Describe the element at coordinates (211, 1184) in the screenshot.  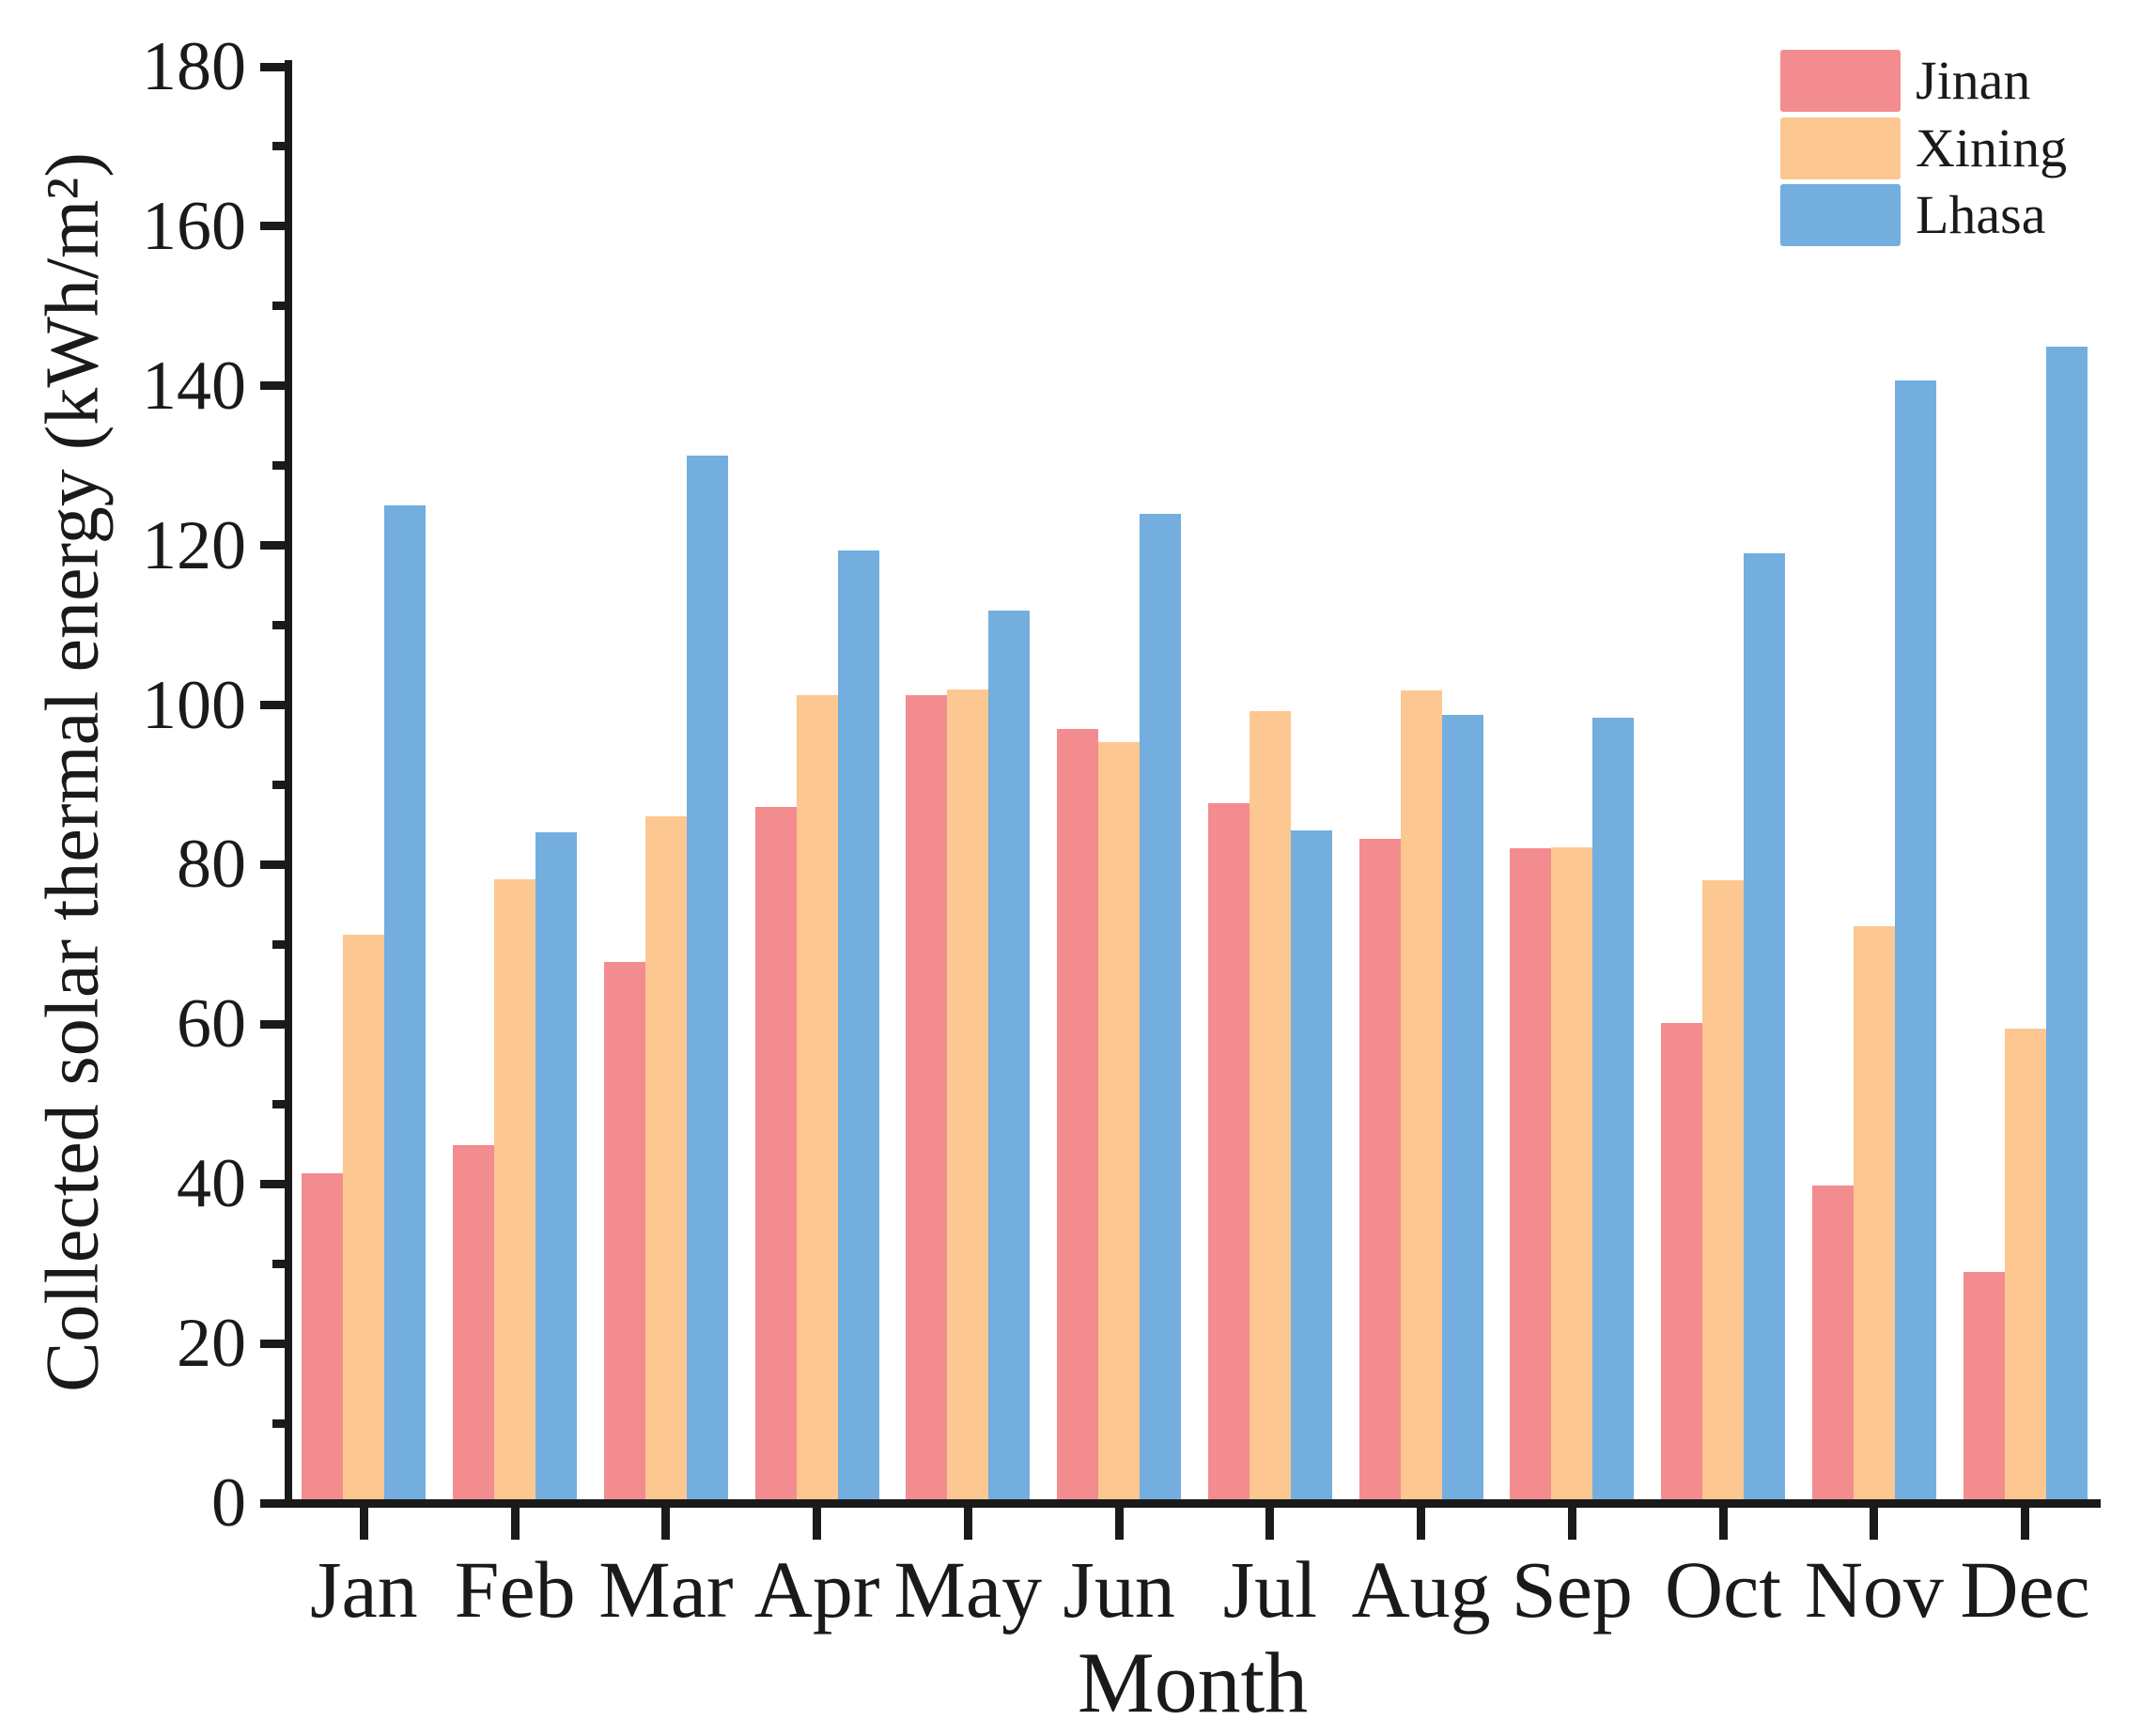
I see `y-tick-label: 40` at that location.